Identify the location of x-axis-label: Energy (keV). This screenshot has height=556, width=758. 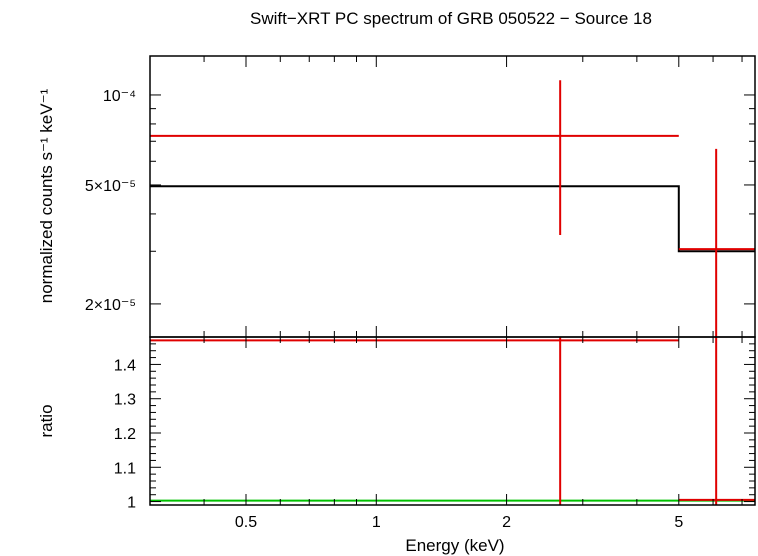
(454, 545).